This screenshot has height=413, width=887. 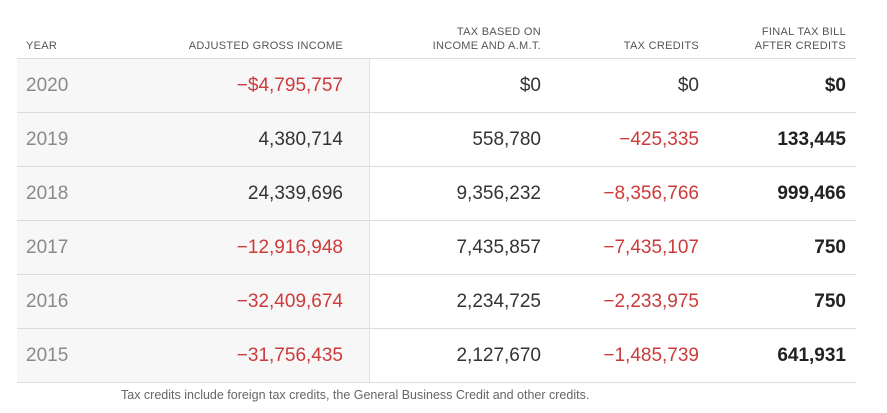 What do you see at coordinates (289, 247) in the screenshot?
I see `cell-adjusted-gross-income: −12,916,948` at bounding box center [289, 247].